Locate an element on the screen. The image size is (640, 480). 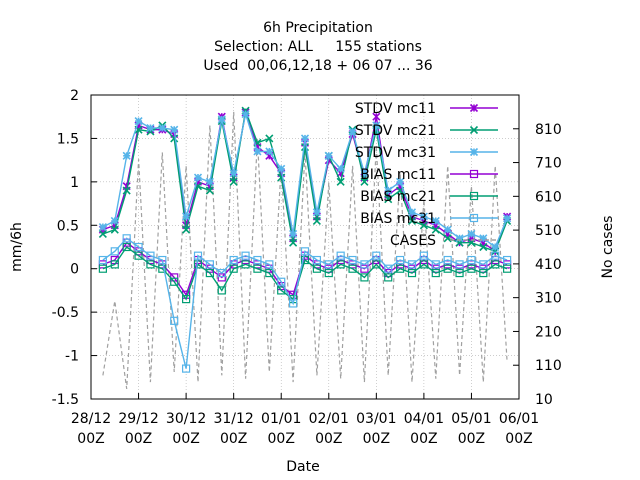
y-tick-label: -1 is located at coordinates (72, 357).